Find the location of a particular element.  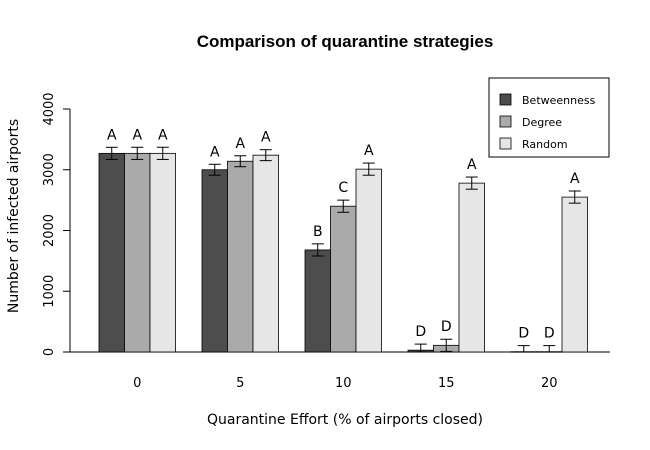

y-axis-label: Number of infected airports is located at coordinates (14, 216).